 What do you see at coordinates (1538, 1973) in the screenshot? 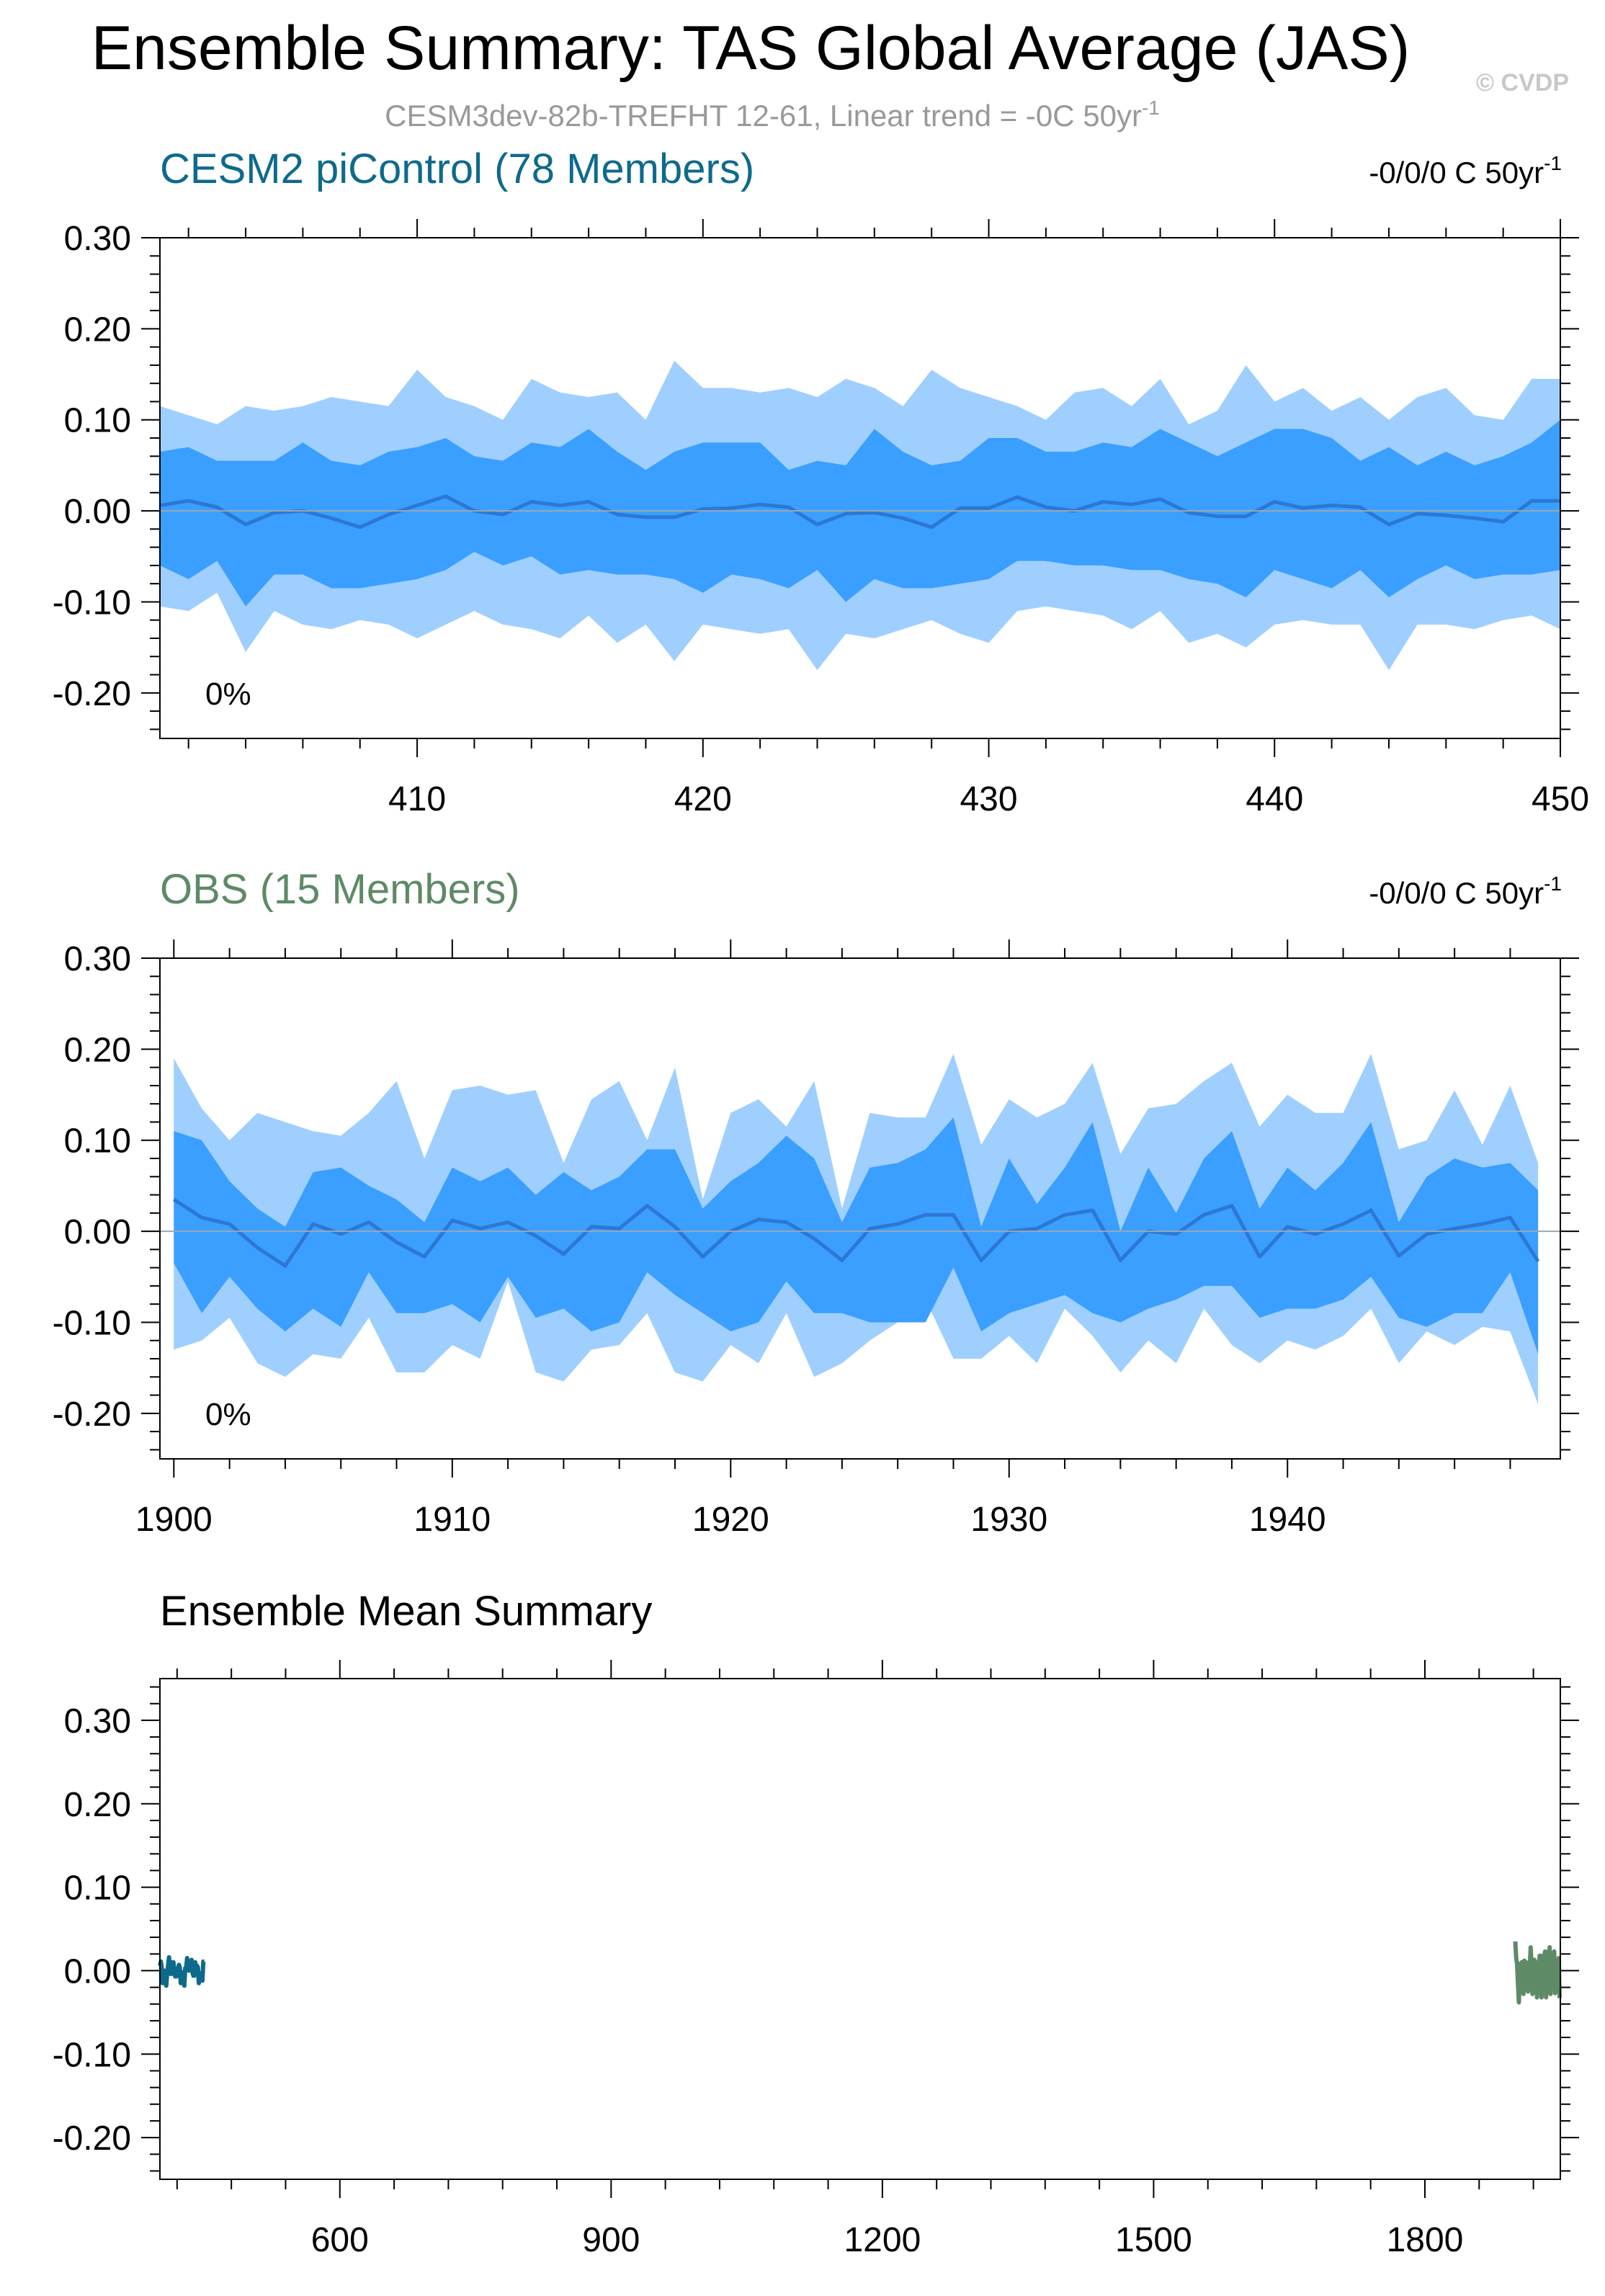
I see `summary-obs-mean-line` at bounding box center [1538, 1973].